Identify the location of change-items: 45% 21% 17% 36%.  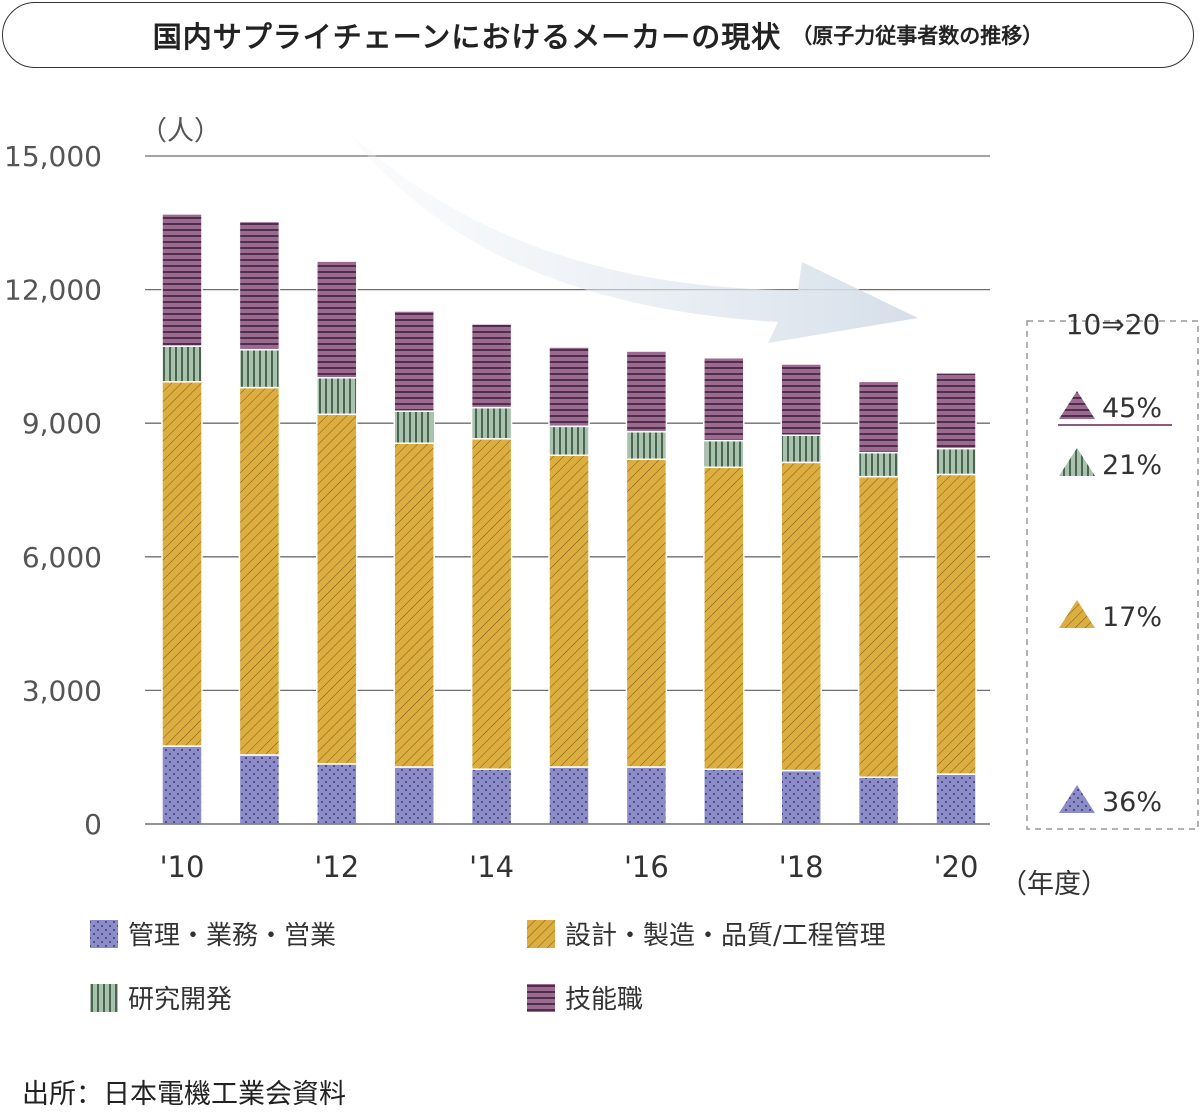
(1115, 604).